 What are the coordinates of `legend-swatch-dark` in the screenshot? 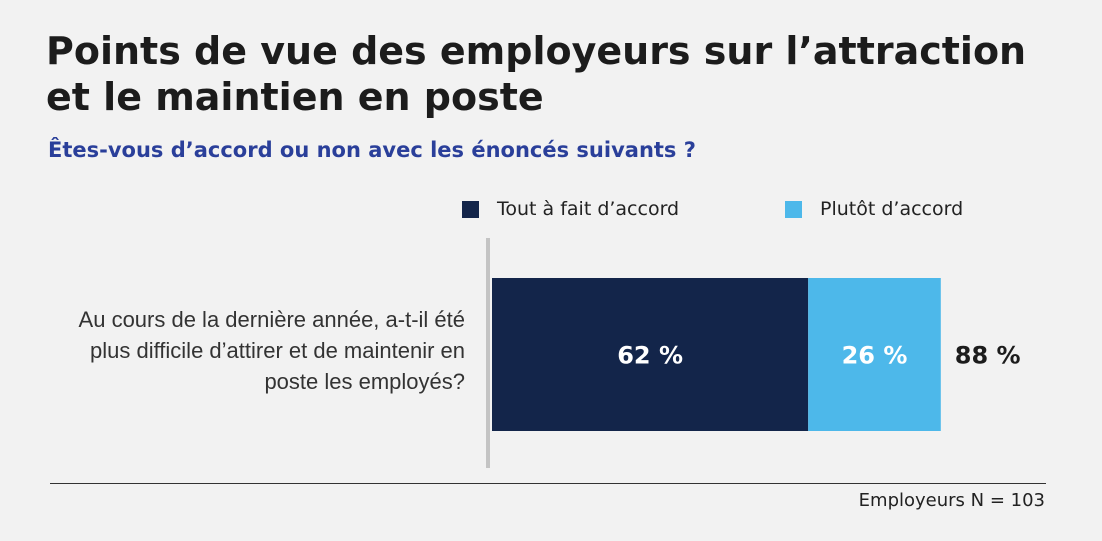 It's located at (470, 209).